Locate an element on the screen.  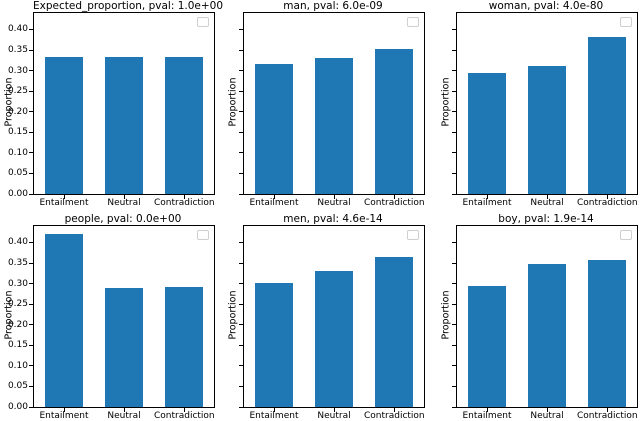
y-tick-label: 0.25 is located at coordinates (17, 304).